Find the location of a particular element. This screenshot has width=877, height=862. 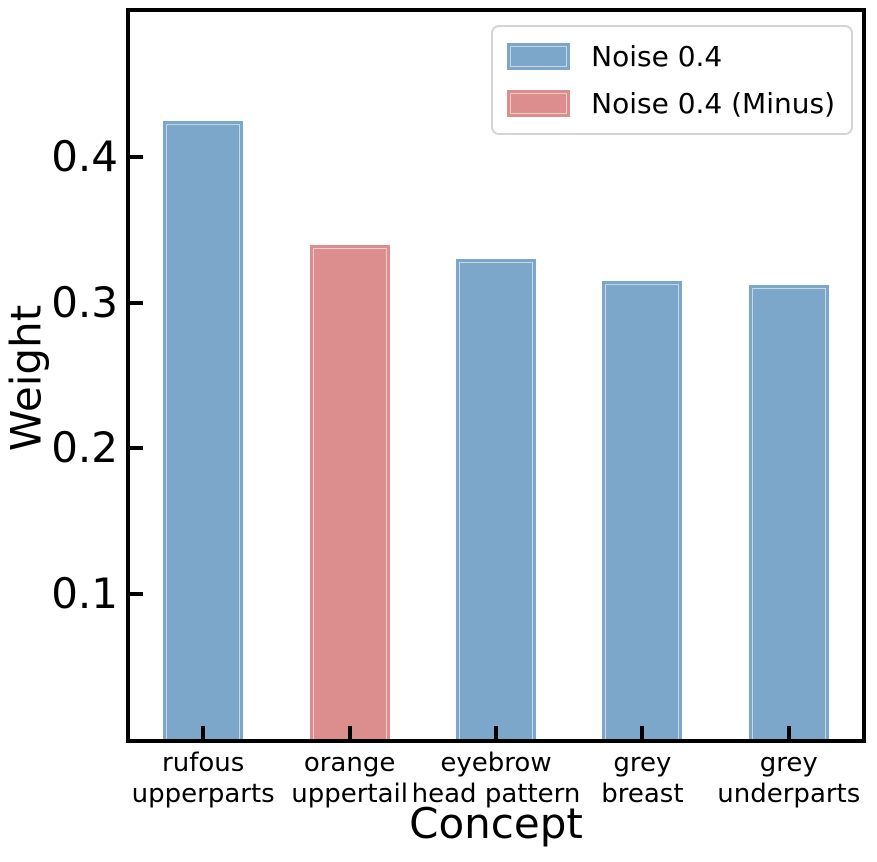

x-tick-label: eyebrow head pattern is located at coordinates (496, 778).